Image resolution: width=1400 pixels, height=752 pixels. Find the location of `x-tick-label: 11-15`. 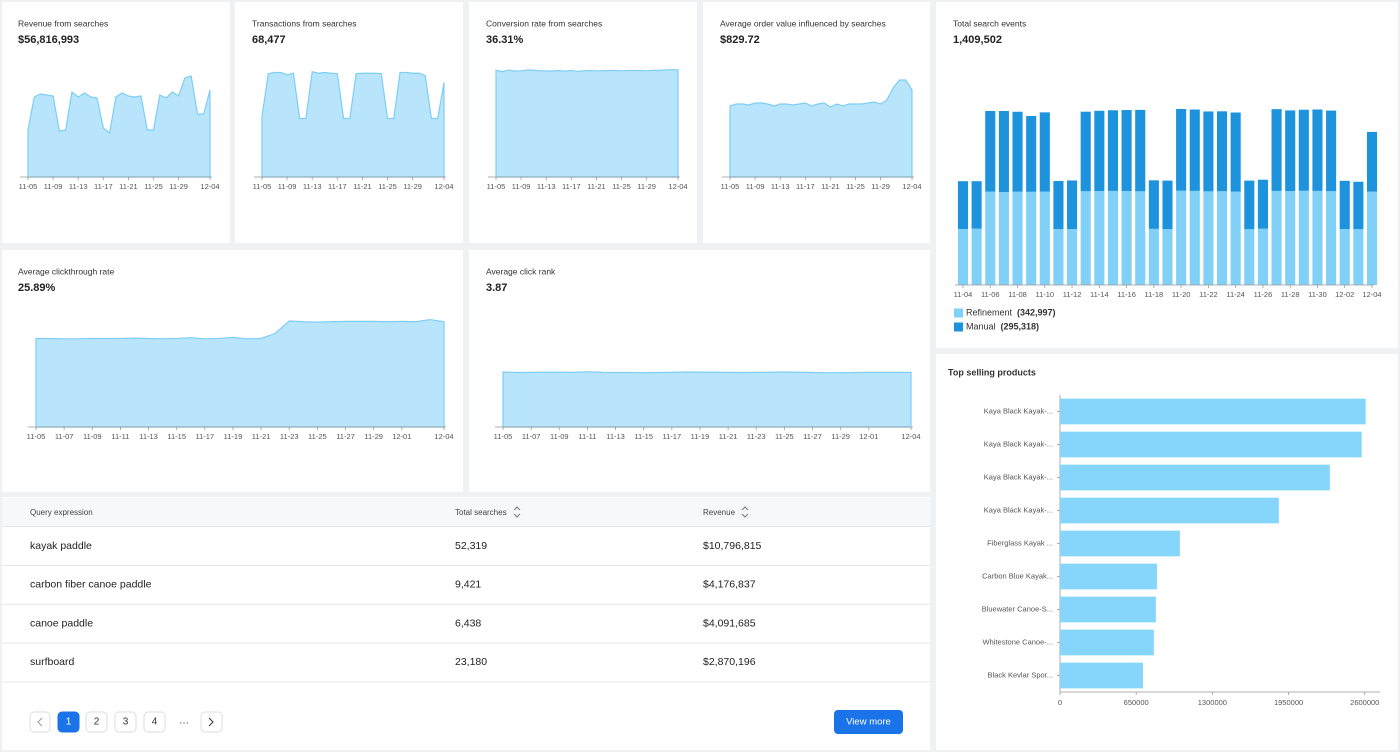

x-tick-label: 11-15 is located at coordinates (643, 436).